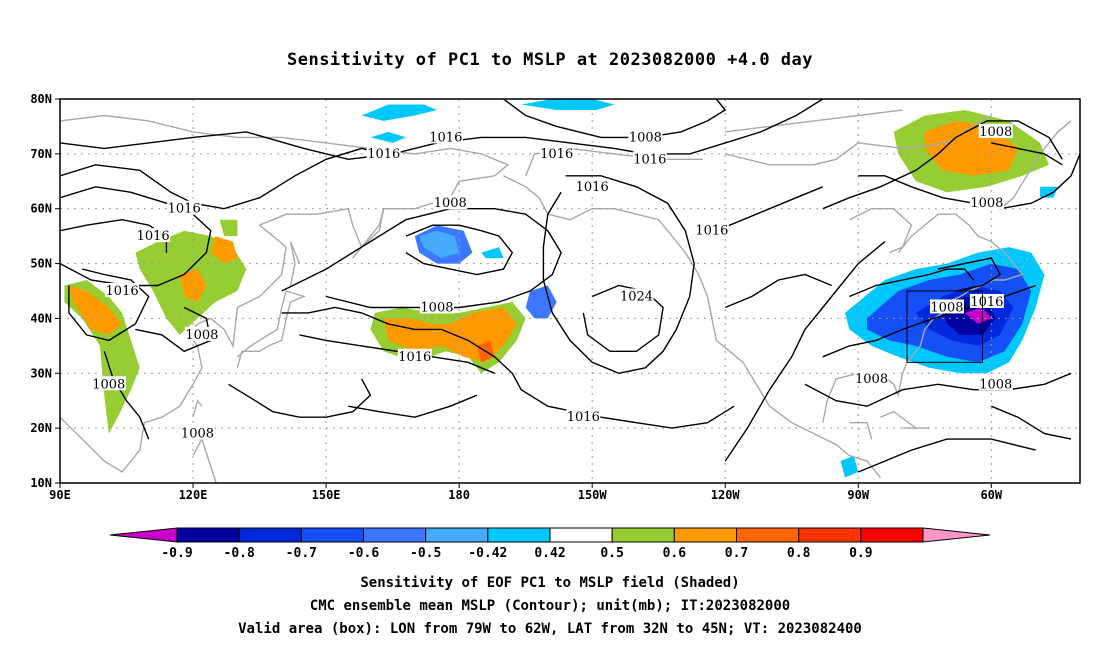 The image size is (1100, 650). I want to click on x-tick-label: 180, so click(459, 495).